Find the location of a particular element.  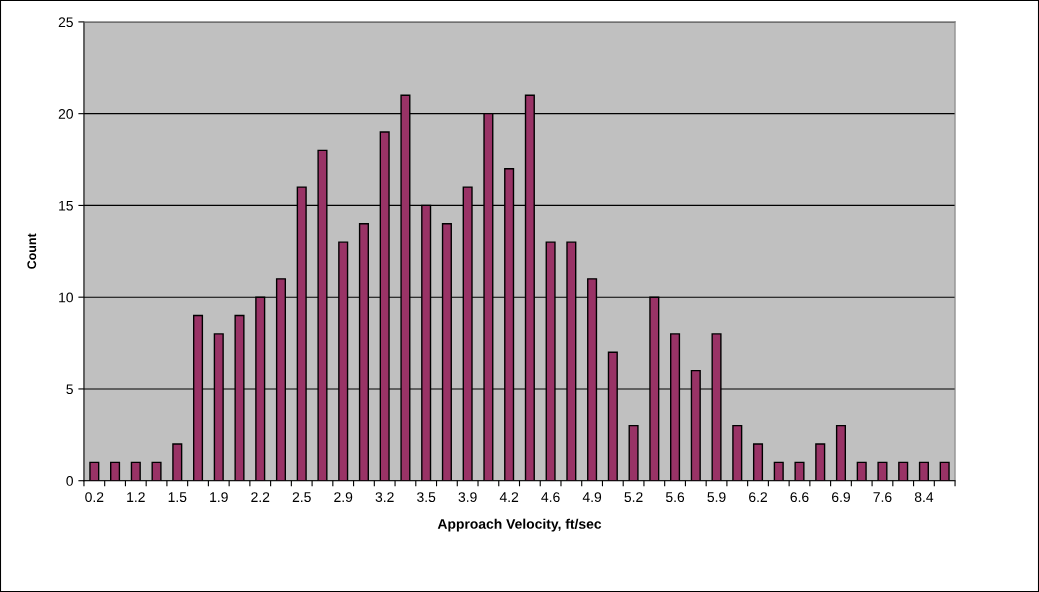

y-tick-label: 0 is located at coordinates (69, 481).